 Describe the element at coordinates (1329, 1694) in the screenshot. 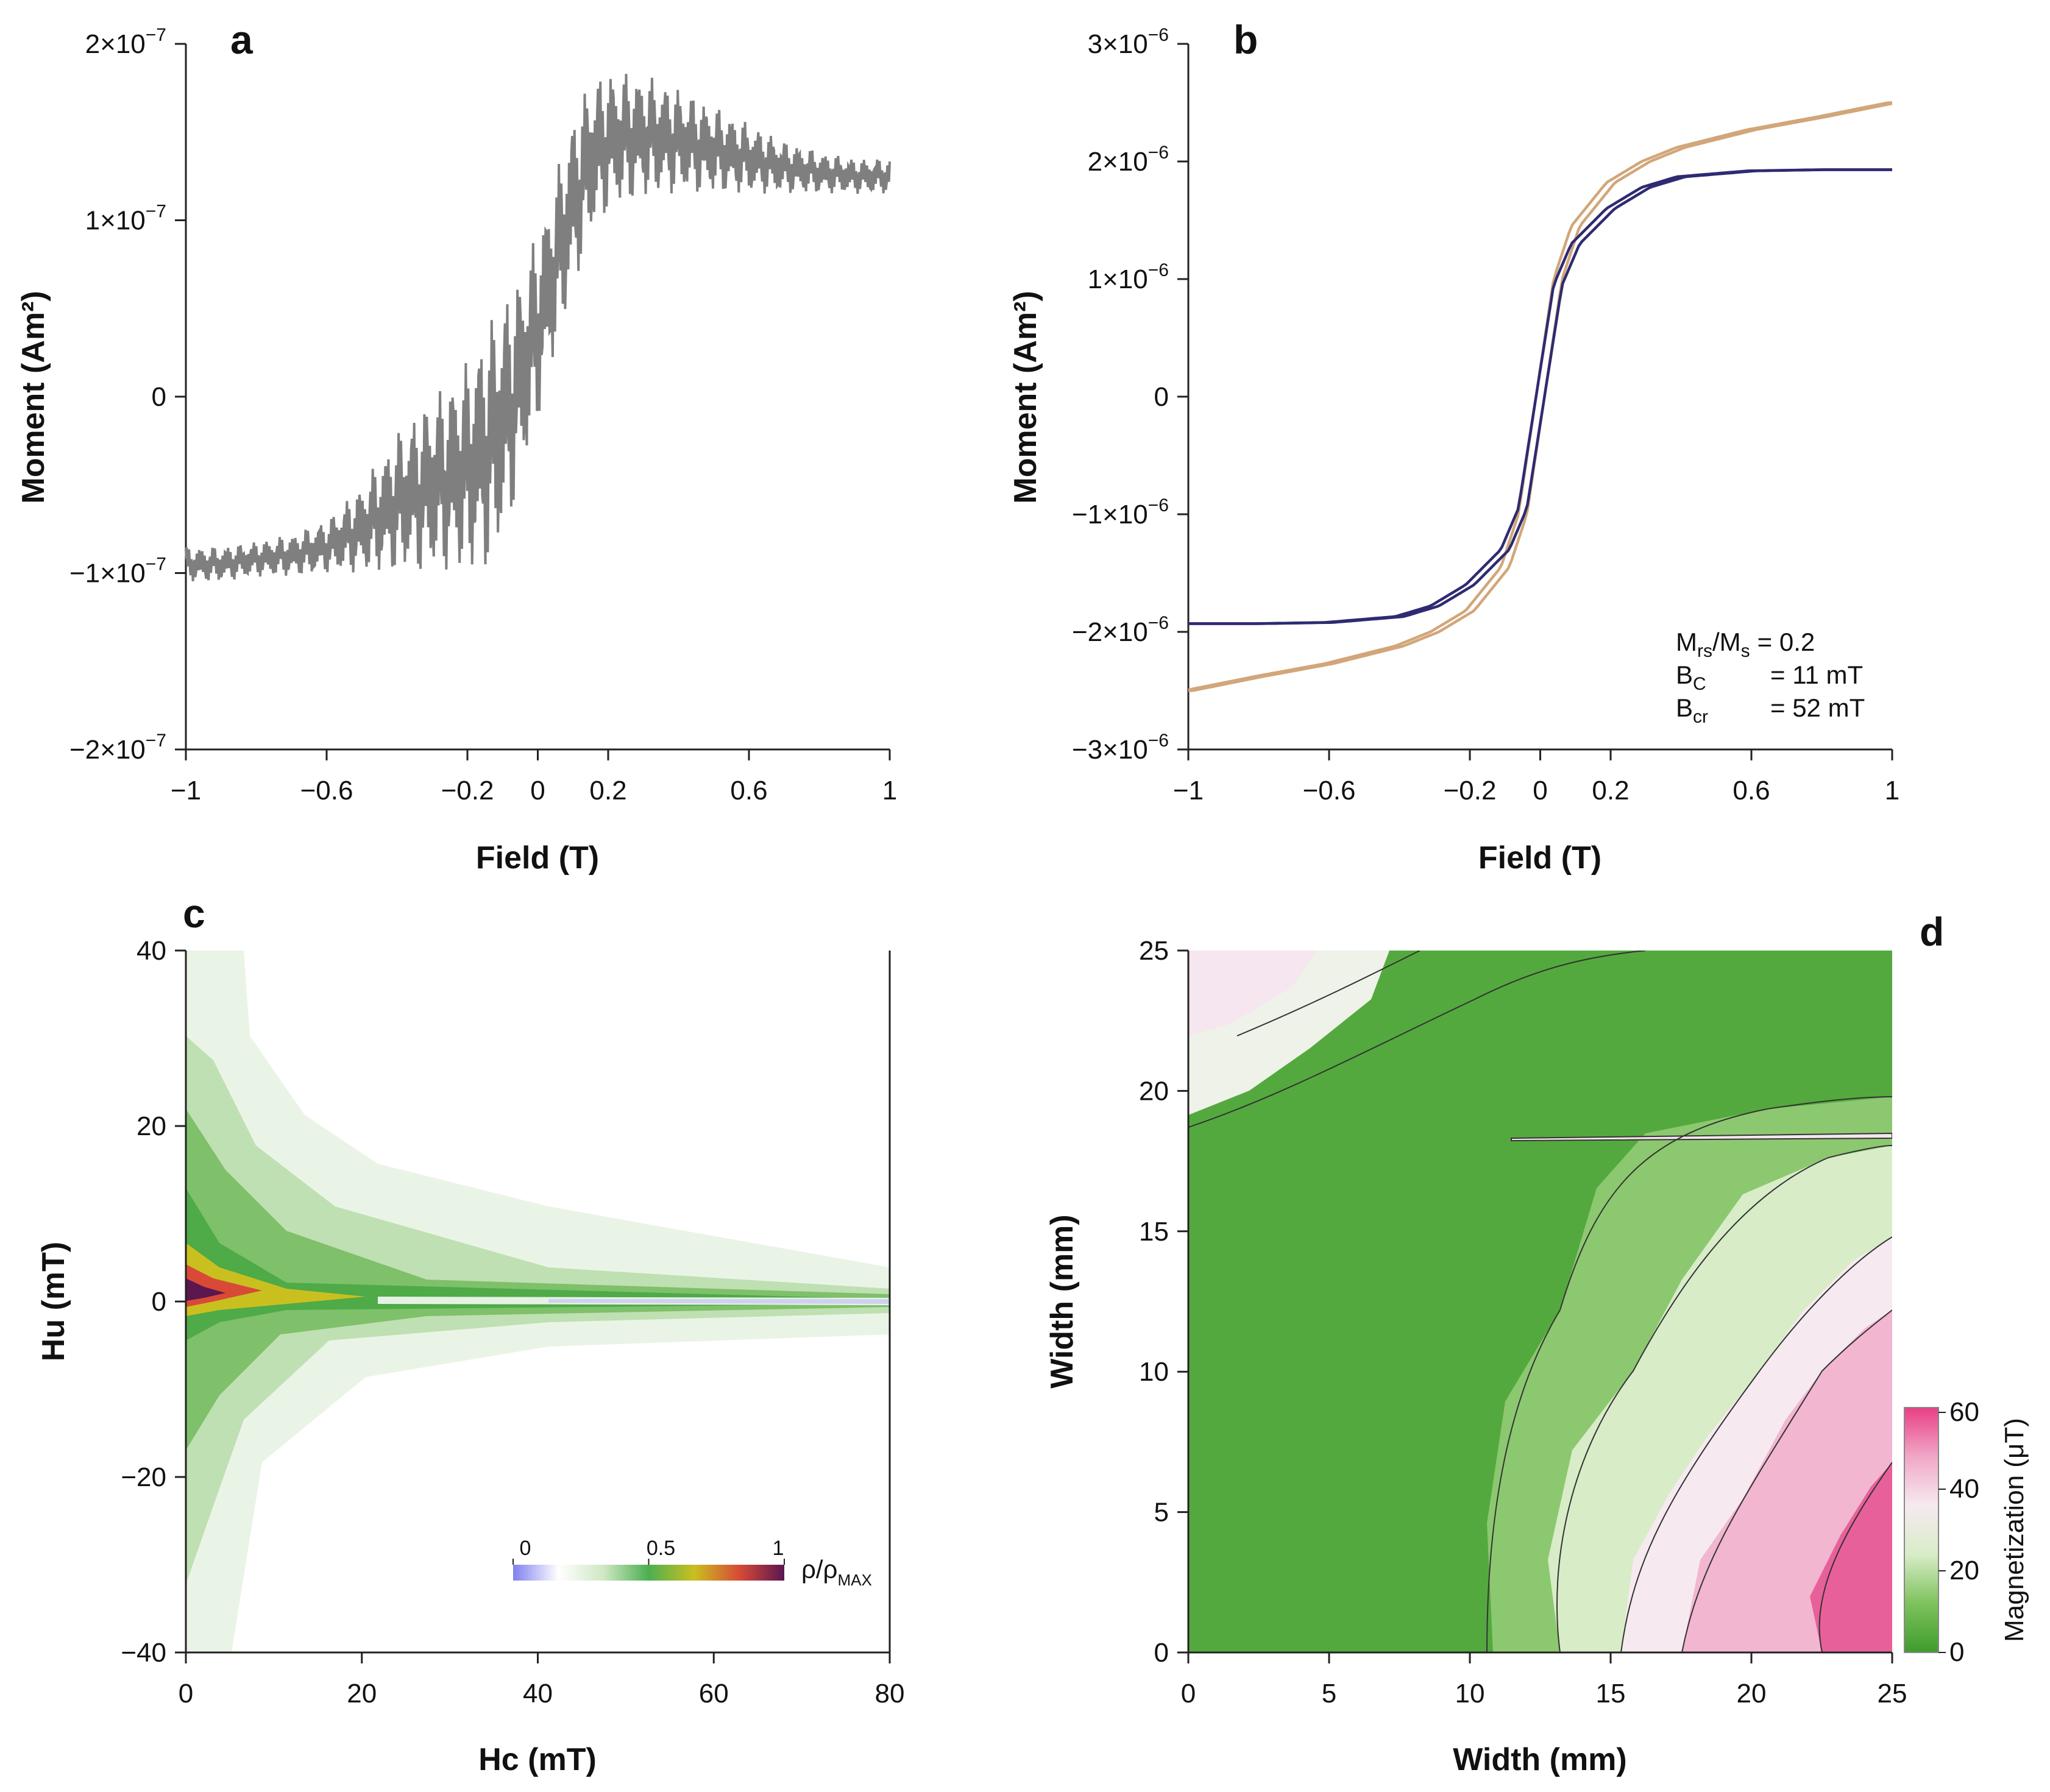

I see `panel-d-x-tick-label: 5` at that location.